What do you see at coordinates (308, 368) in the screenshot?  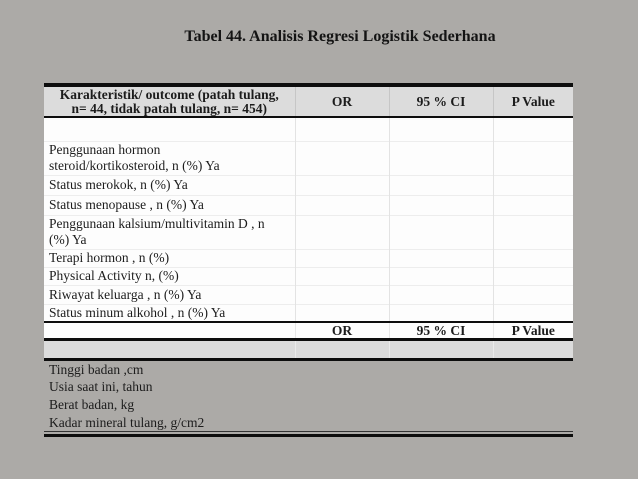 I see `table-row: Tinggi badan ,cm` at bounding box center [308, 368].